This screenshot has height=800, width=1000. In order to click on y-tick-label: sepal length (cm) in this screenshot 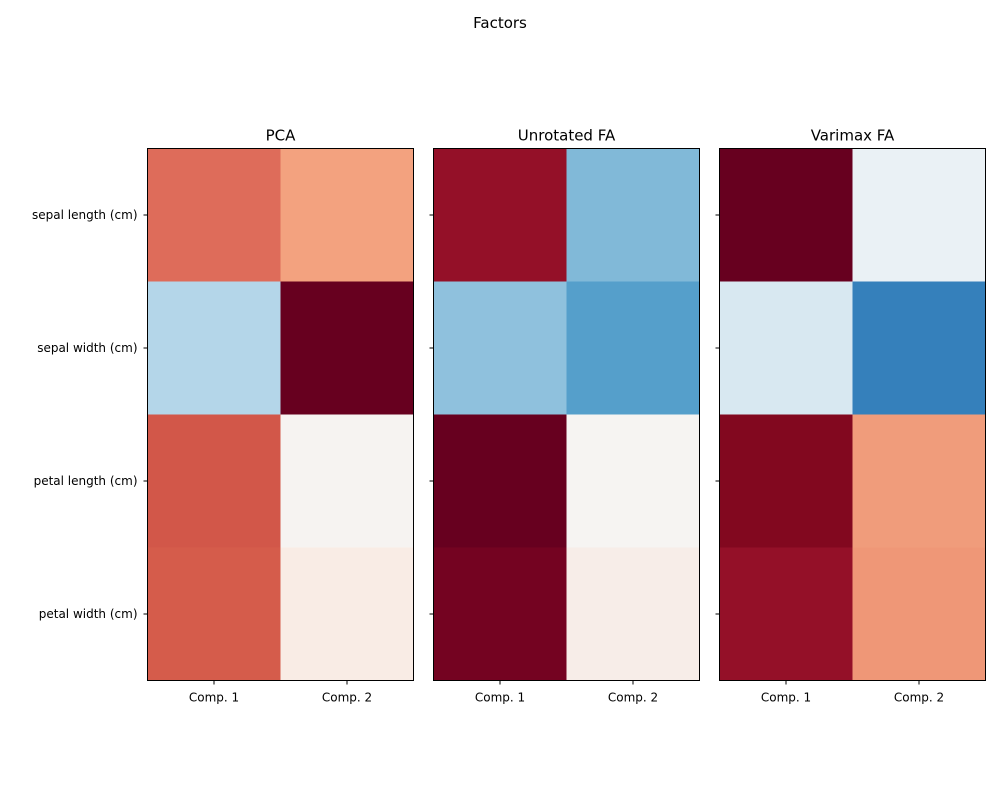, I will do `click(84, 215)`.